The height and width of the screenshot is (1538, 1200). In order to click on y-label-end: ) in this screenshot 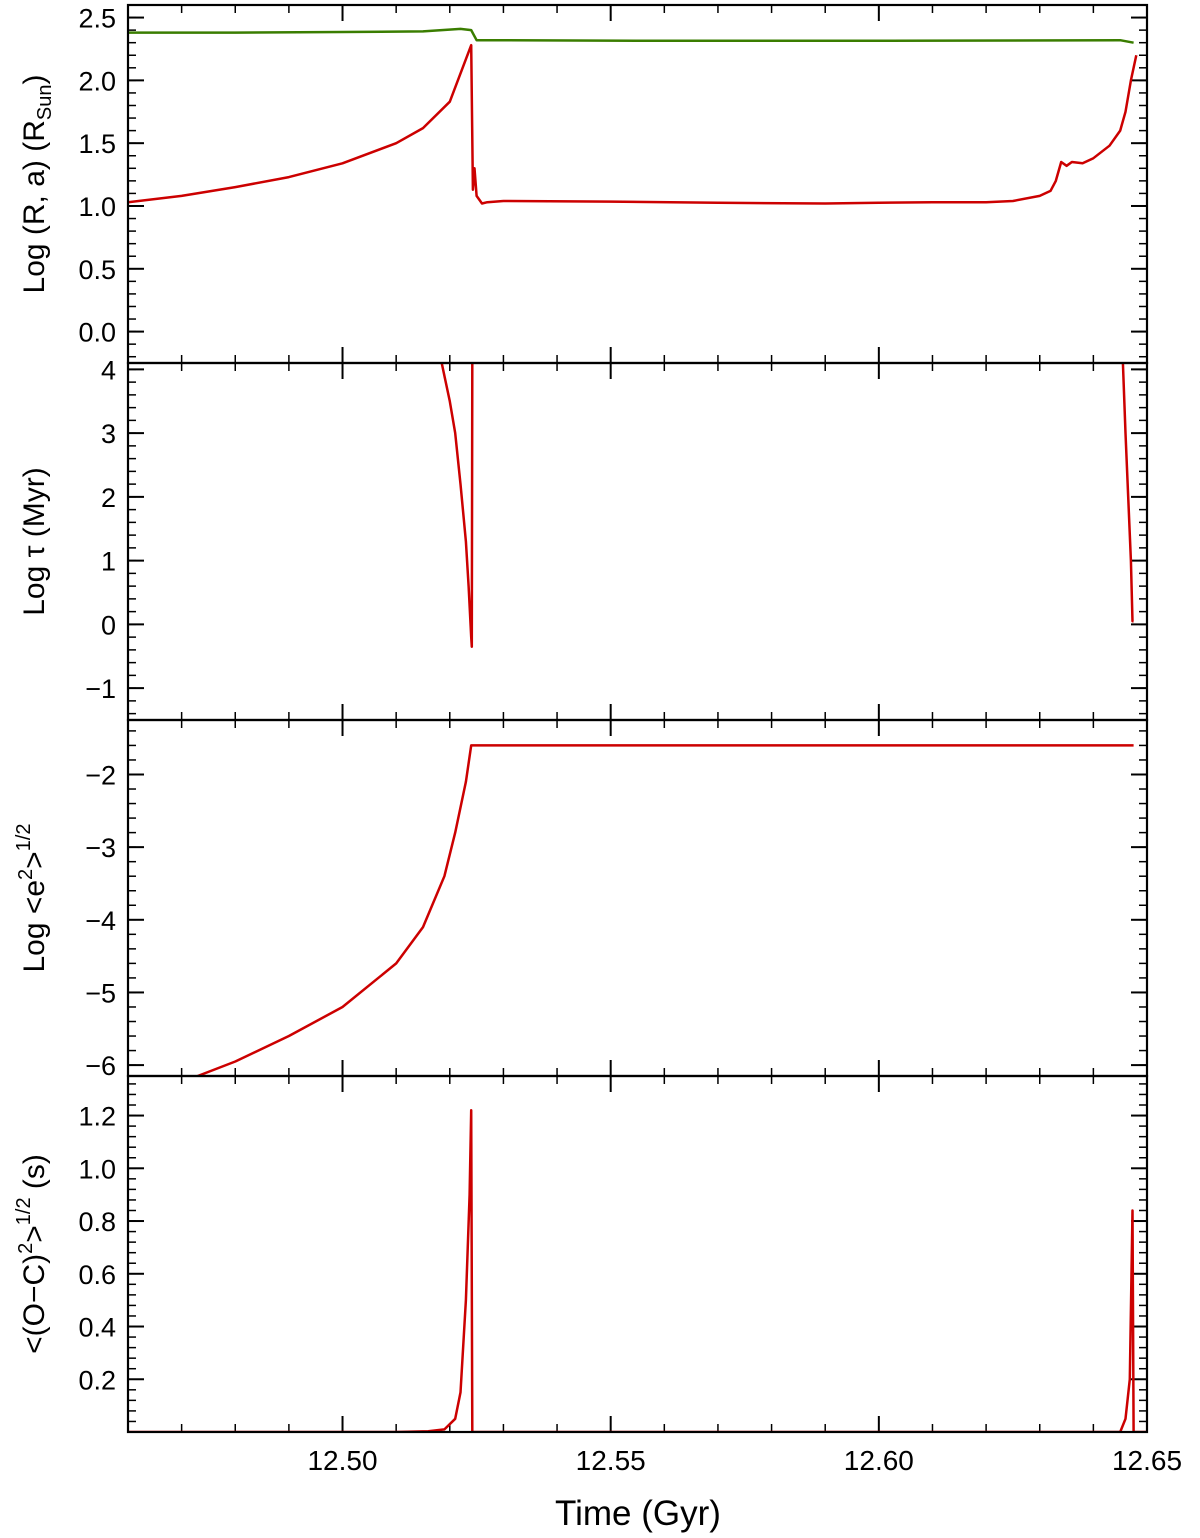, I will do `click(34, 80)`.